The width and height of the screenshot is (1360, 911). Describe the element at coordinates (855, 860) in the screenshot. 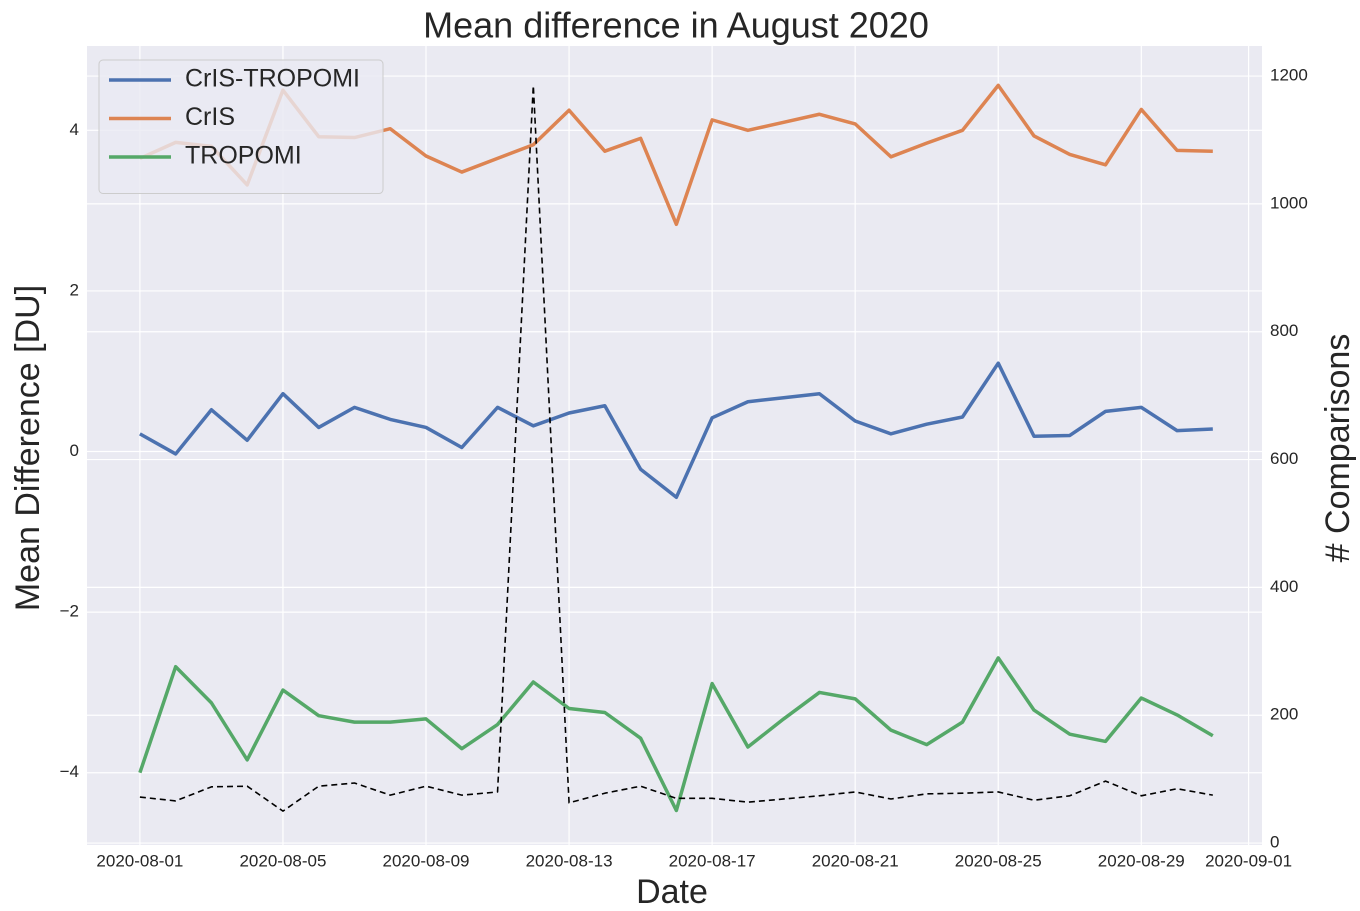

I see `x-tick-label: 2020-08-21` at that location.